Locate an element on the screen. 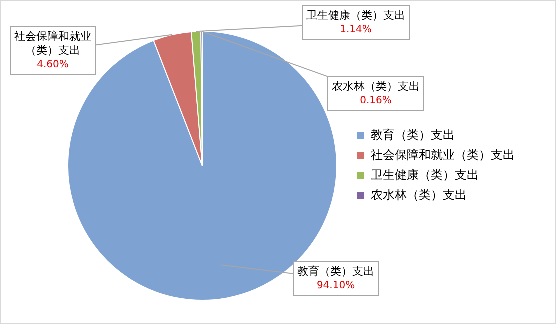  data-label: 1.14% is located at coordinates (356, 30).